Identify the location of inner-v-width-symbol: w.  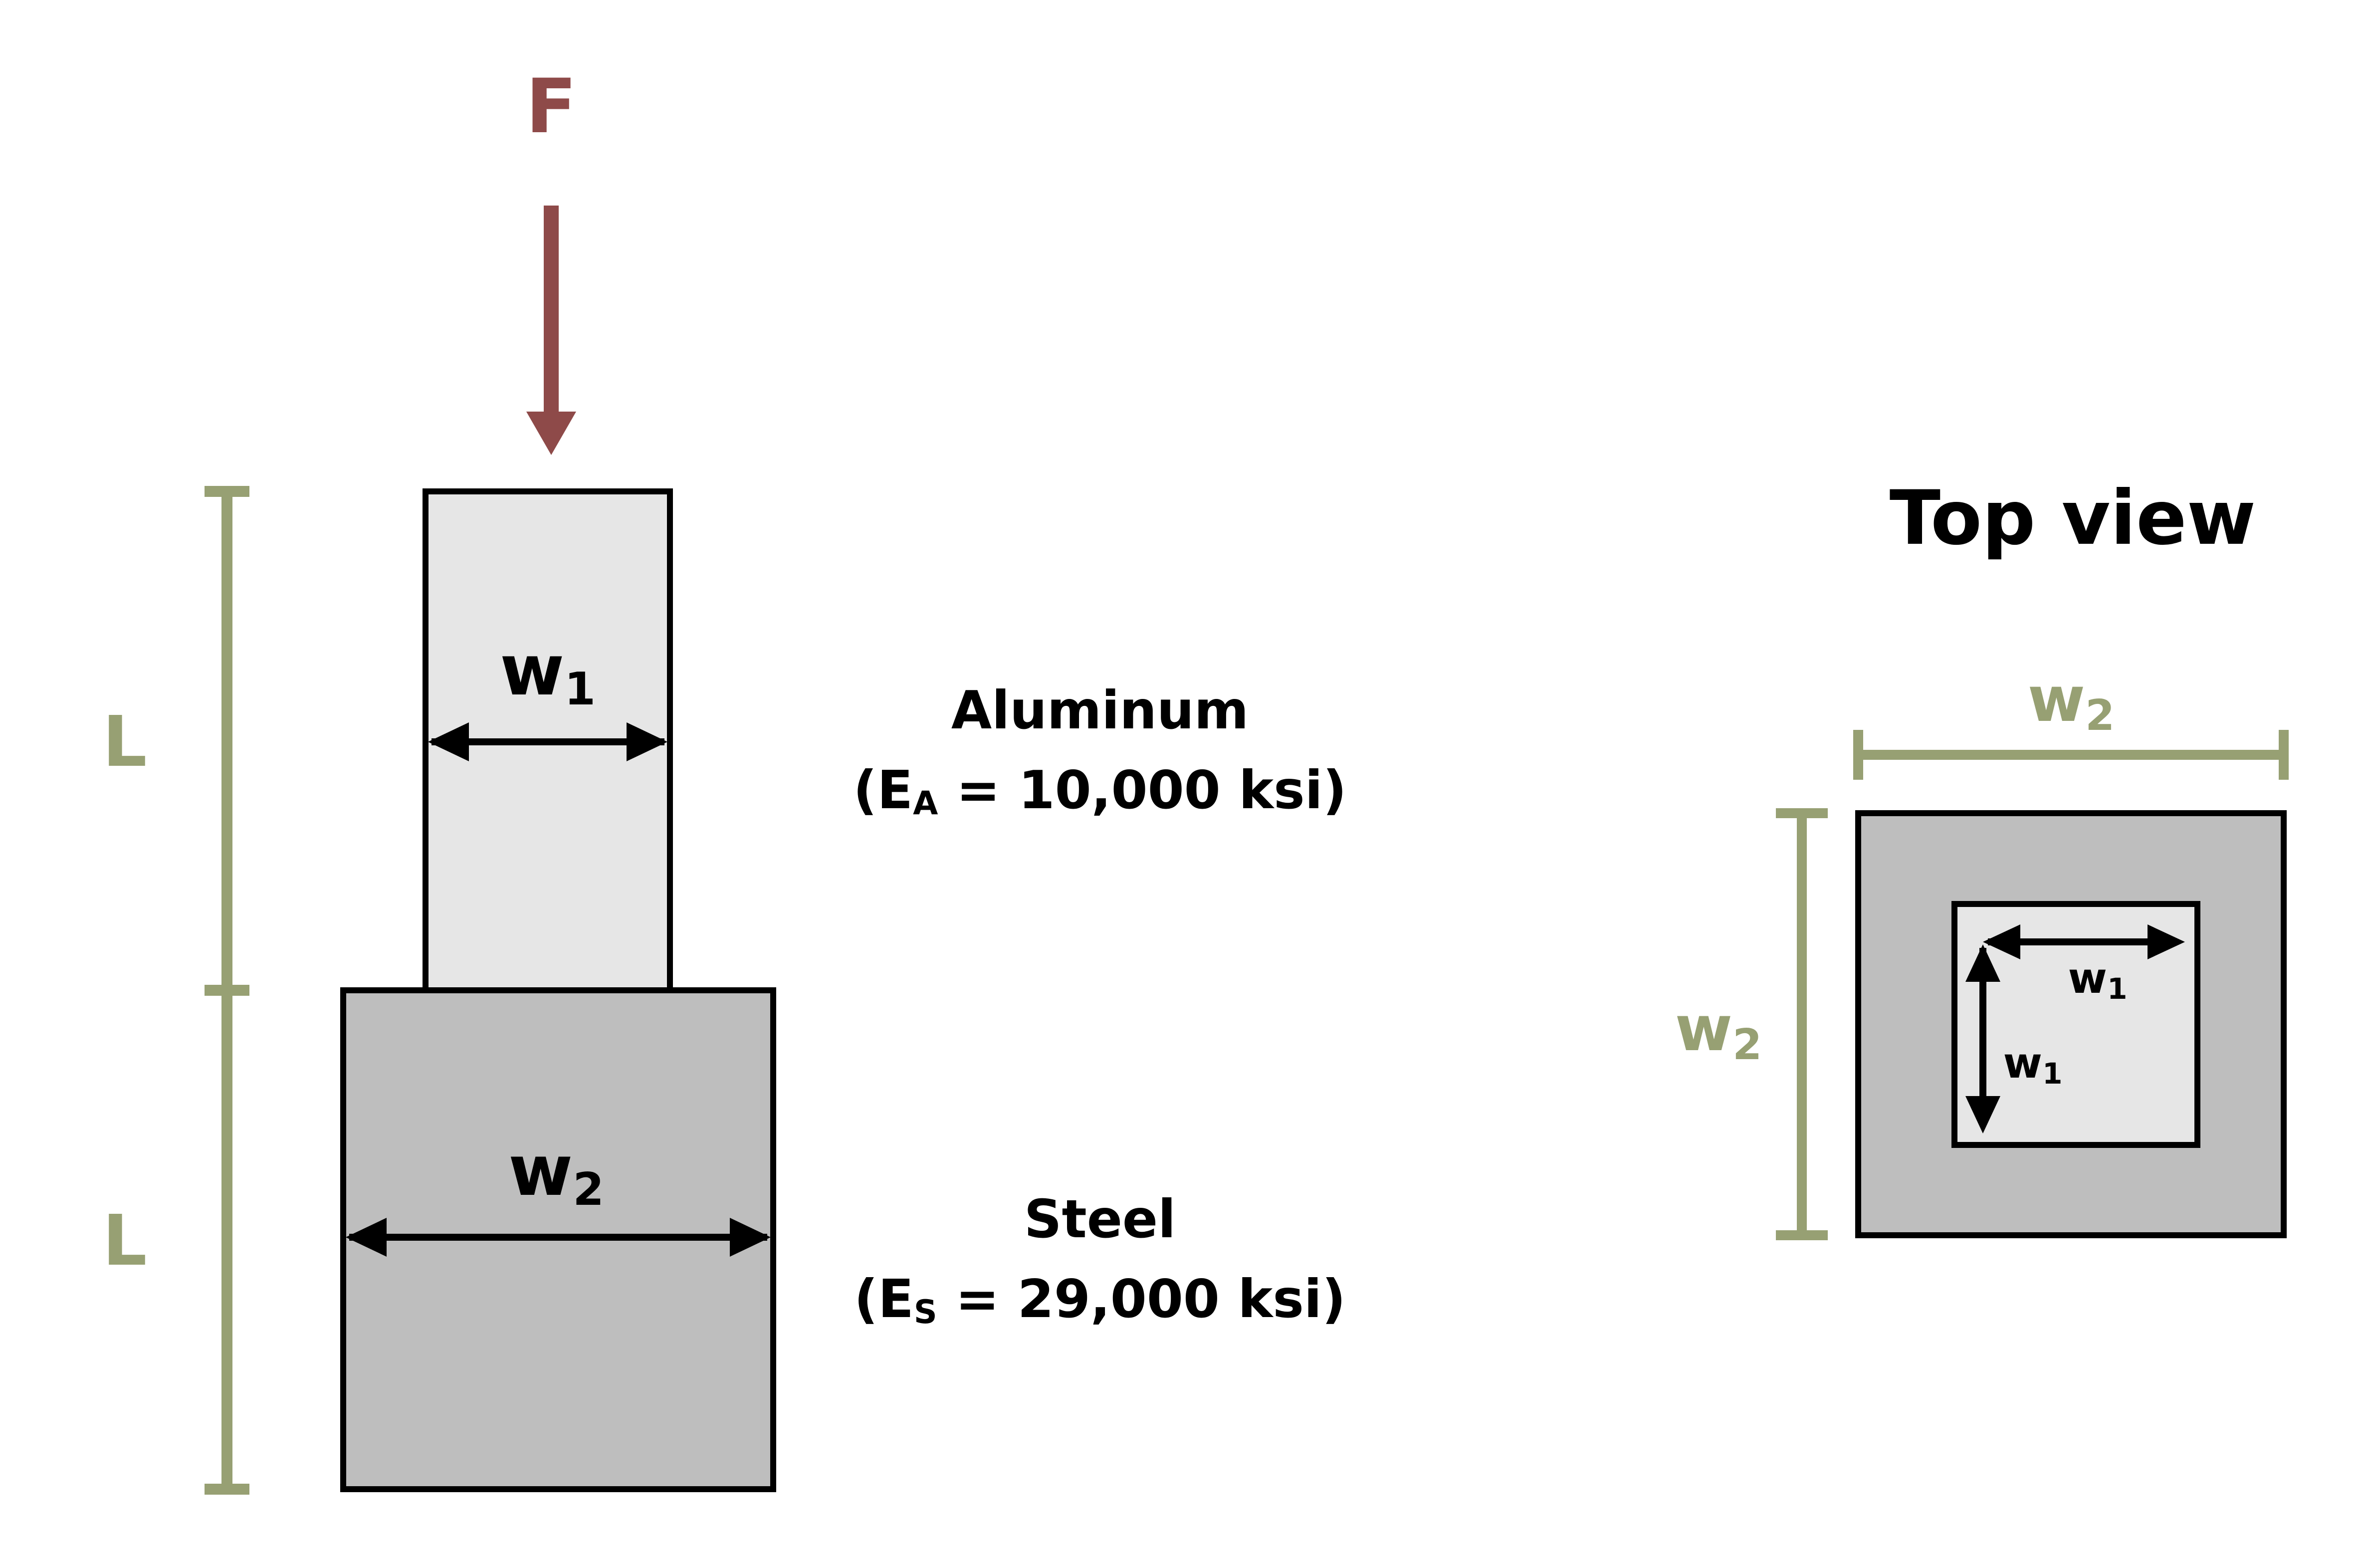
(2023, 1063).